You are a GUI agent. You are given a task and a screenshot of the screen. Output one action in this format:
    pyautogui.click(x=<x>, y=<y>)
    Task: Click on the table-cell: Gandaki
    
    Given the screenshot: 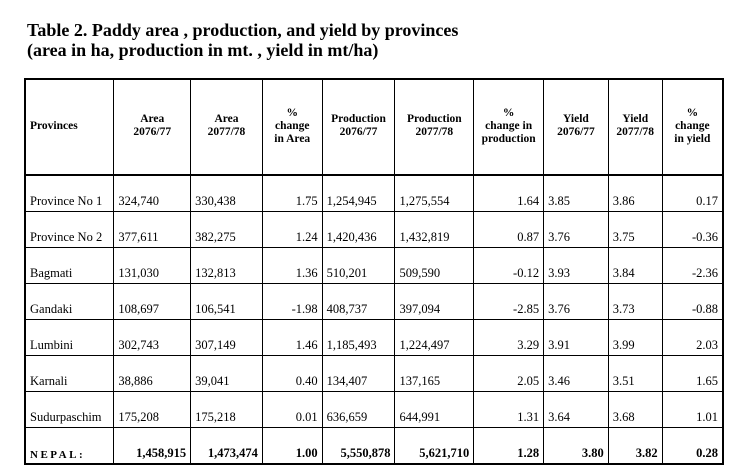 What is the action you would take?
    pyautogui.click(x=69, y=301)
    